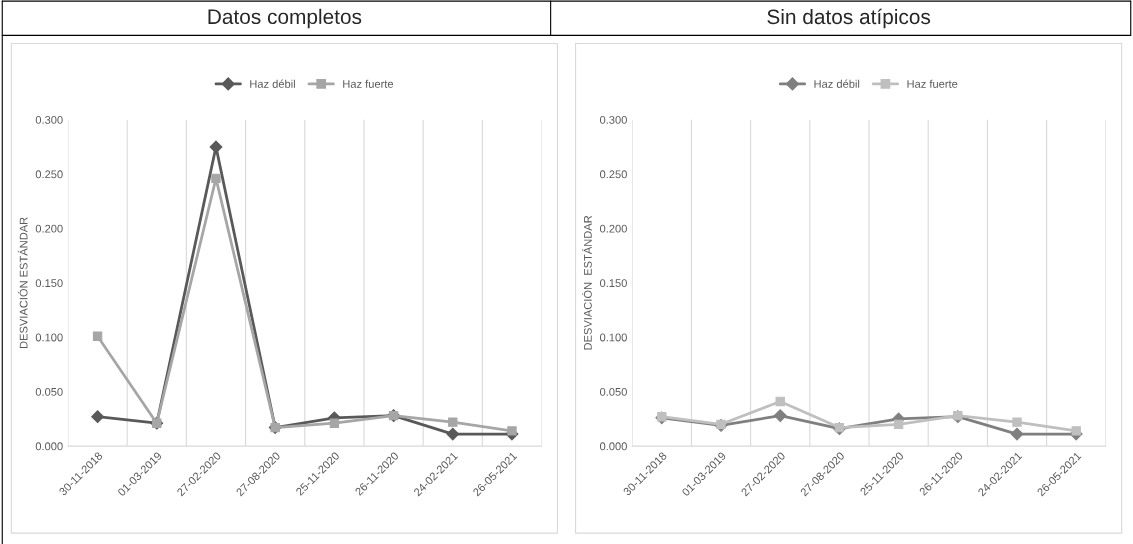 This screenshot has width=1133, height=544. Describe the element at coordinates (849, 18) in the screenshot. I see `chart-title: Sin datos atípicos` at that location.